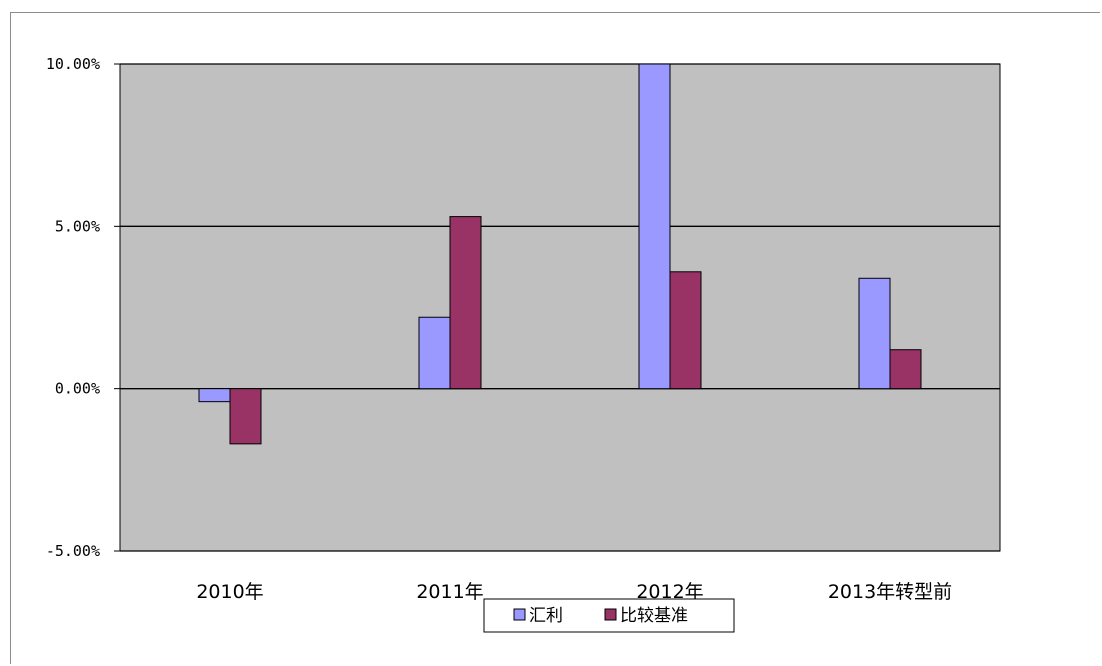  I want to click on y-axis-ticks: -5.00% 0.00% 5.00% 10.00%, so click(83, 307).